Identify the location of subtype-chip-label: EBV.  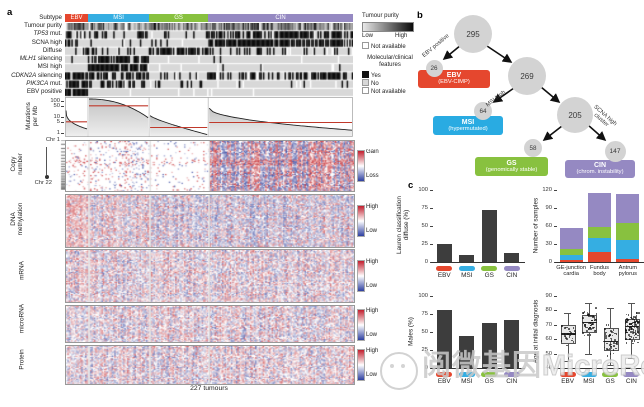
(444, 275).